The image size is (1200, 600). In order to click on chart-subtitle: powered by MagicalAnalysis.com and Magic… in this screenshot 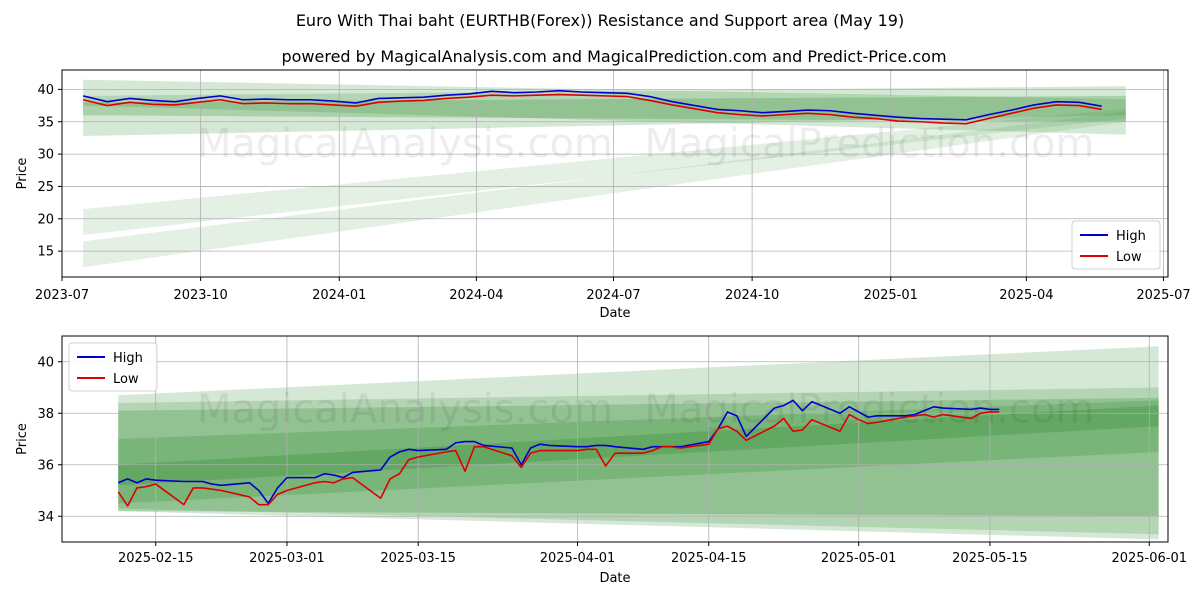, I will do `click(613, 56)`.